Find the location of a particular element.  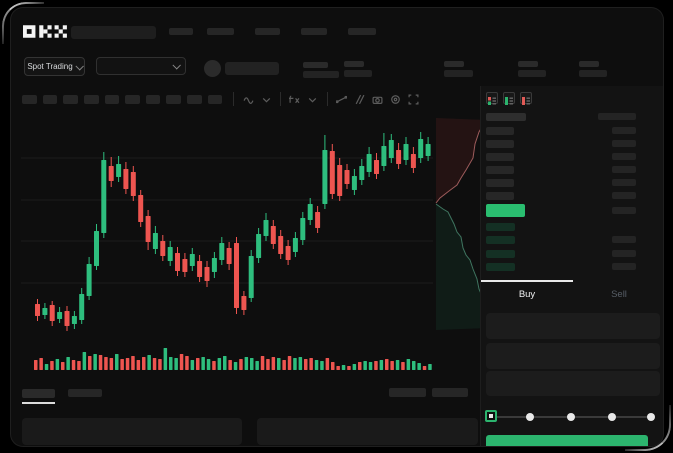

market-type-dropdown: Spot Trading is located at coordinates (54, 66).